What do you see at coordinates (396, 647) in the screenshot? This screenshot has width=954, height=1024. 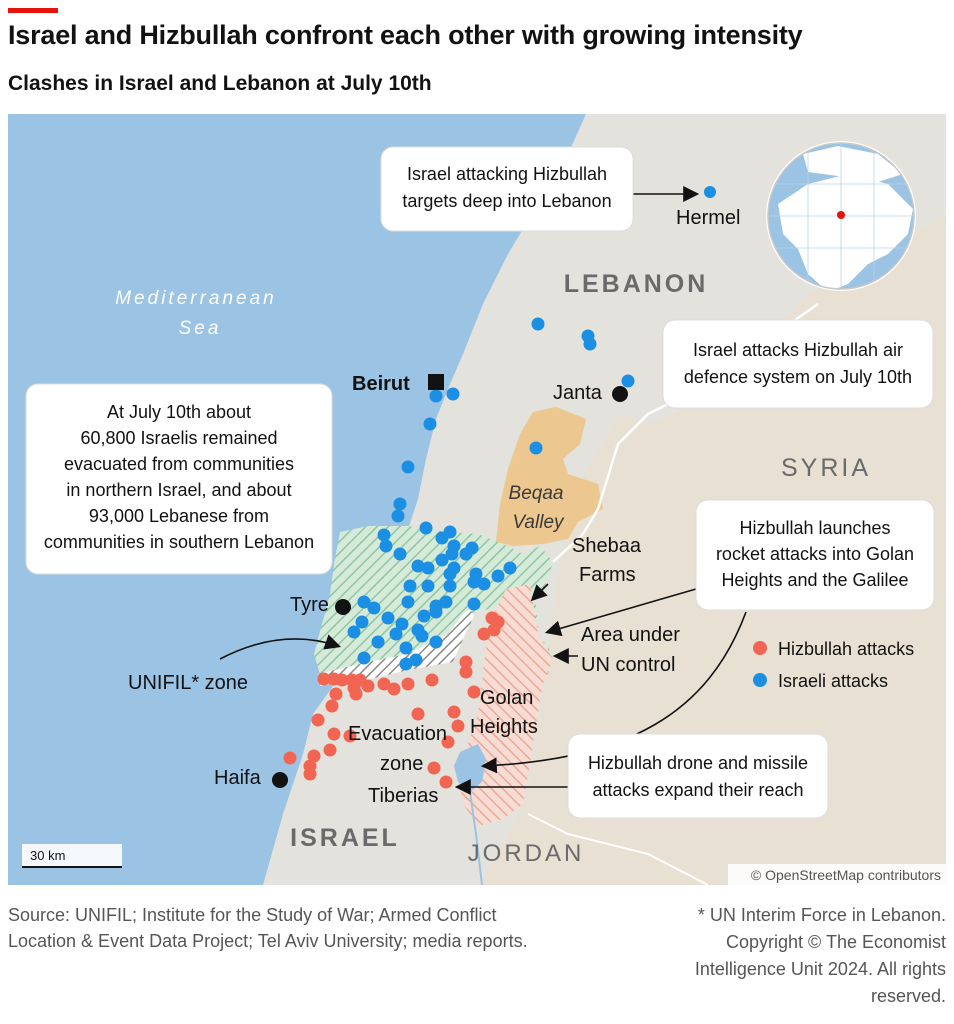 I see `evacuation-zone-border` at bounding box center [396, 647].